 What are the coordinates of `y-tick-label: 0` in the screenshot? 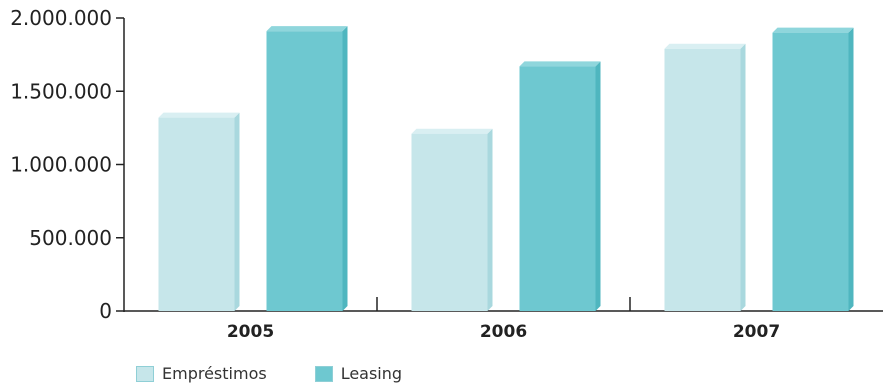 It's located at (105, 311).